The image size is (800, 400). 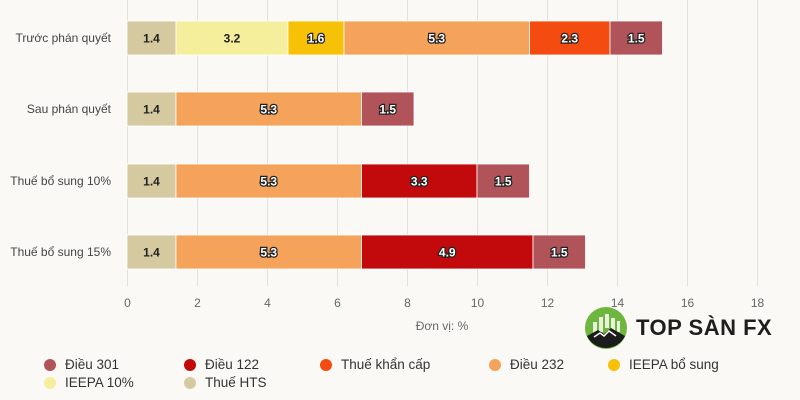 I want to click on legend-item: IEEPA bổ sung, so click(x=663, y=364).